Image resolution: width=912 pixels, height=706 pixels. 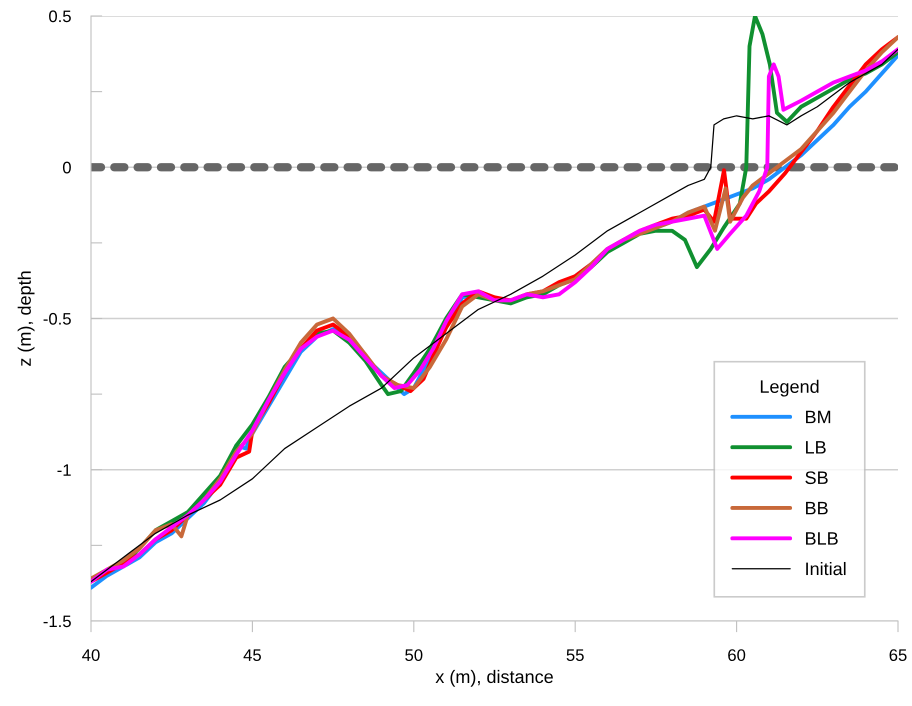 What do you see at coordinates (57, 318) in the screenshot?
I see `y-tick-label: -0.5` at bounding box center [57, 318].